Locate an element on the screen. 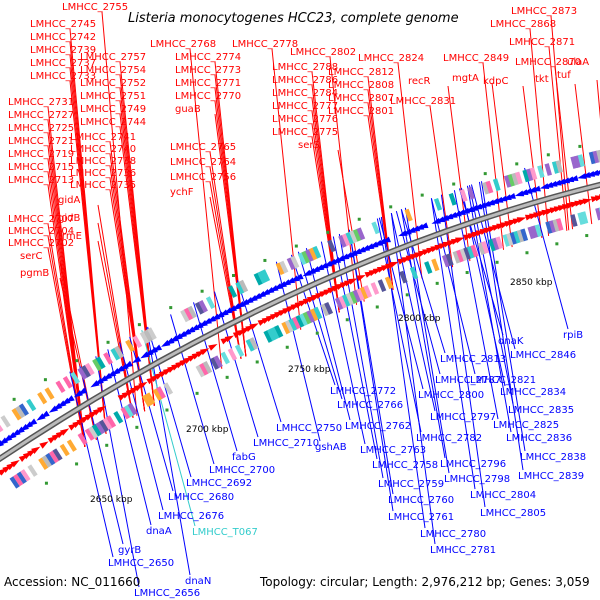 The width and height of the screenshot is (600, 600). gene-label-forward: tkt is located at coordinates (542, 79).